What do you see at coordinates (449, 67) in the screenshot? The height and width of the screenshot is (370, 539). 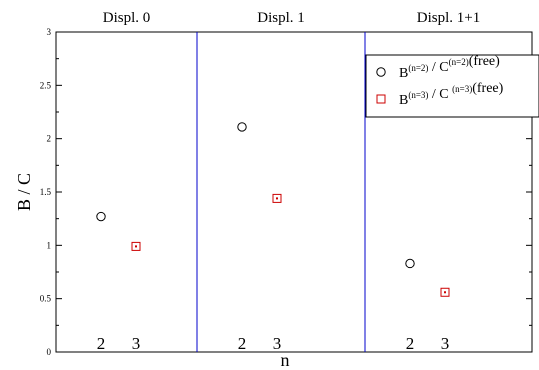 I see `legend-label: B(n=2) / C(n=2)(free)` at bounding box center [449, 67].